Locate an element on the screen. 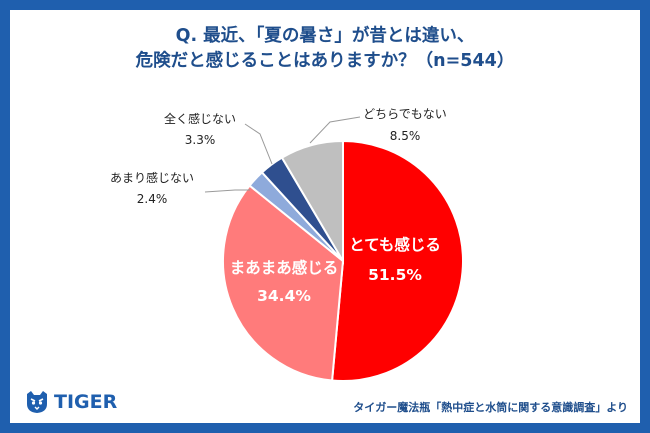  slice-label: とても感じる is located at coordinates (395, 244).